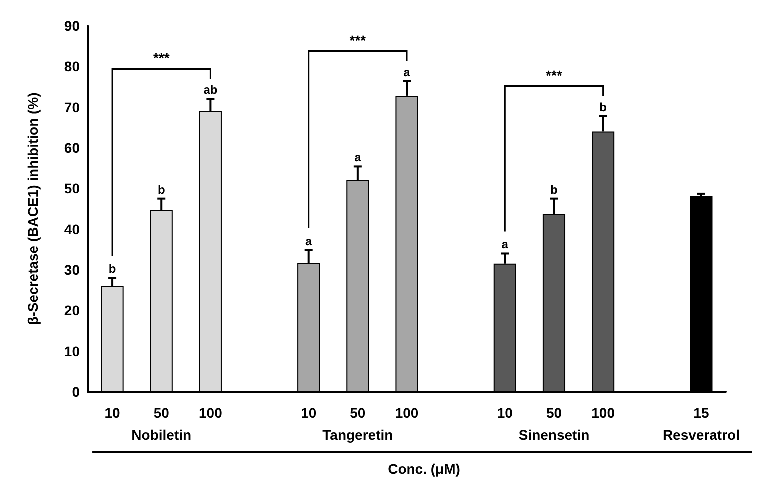 The height and width of the screenshot is (492, 764). What do you see at coordinates (72, 66) in the screenshot?
I see `y-tick-label: 80` at bounding box center [72, 66].